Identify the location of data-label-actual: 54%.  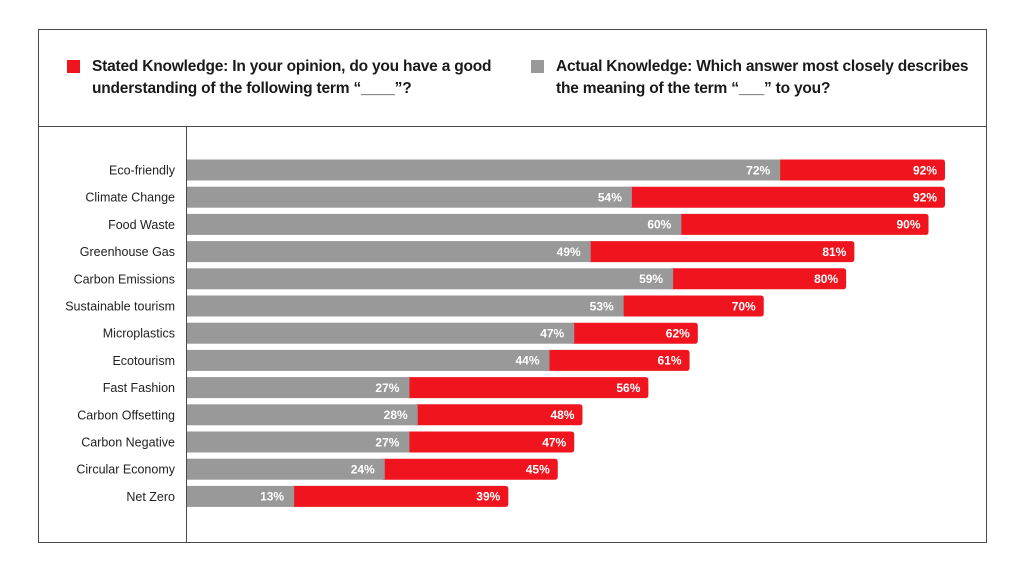
(610, 198).